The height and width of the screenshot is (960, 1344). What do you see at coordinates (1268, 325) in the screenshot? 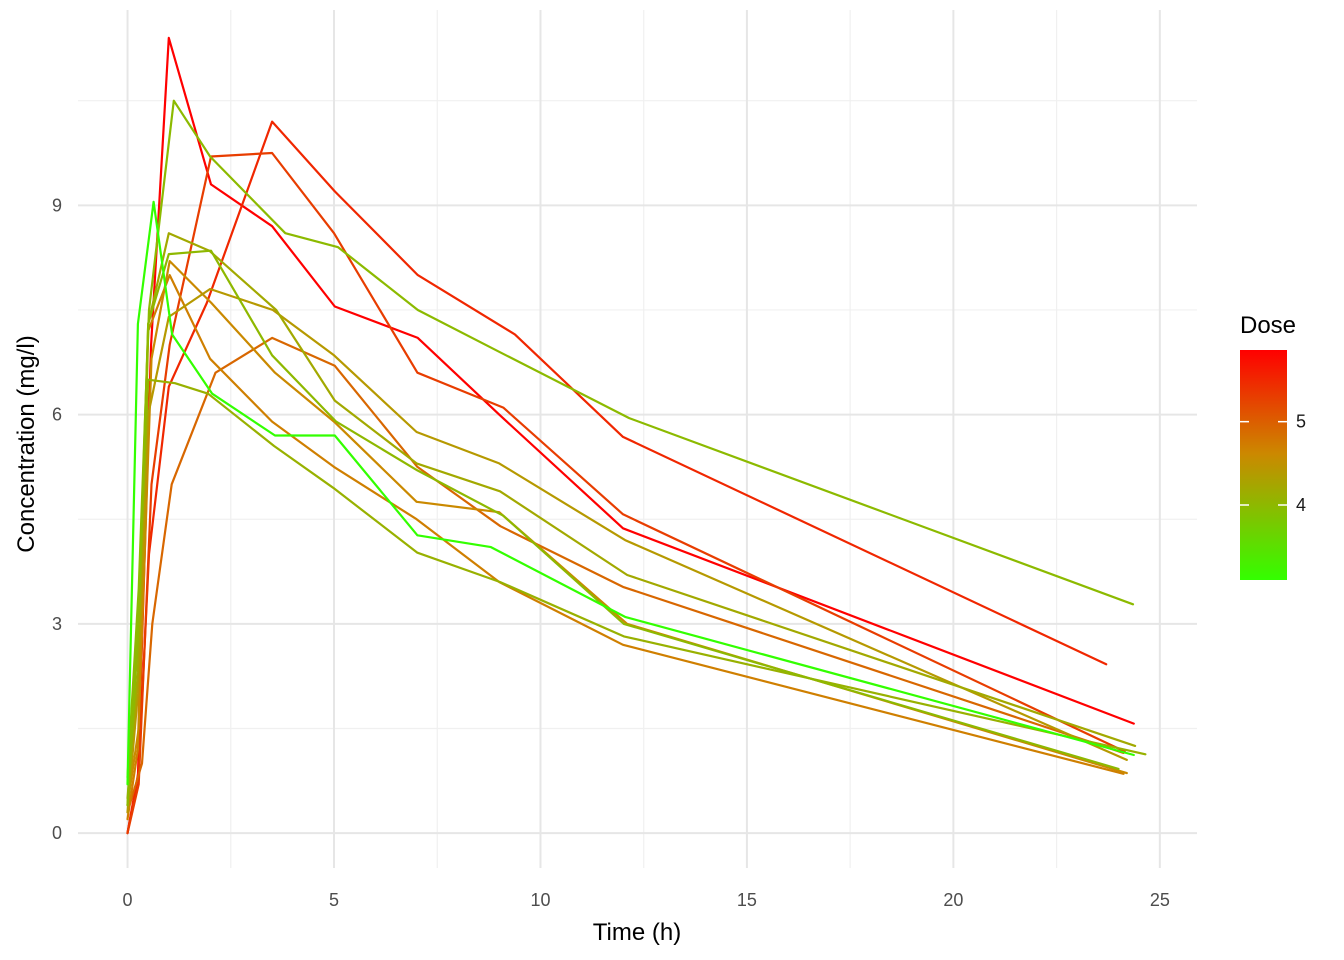
I see `legend-title: Dose` at bounding box center [1268, 325].